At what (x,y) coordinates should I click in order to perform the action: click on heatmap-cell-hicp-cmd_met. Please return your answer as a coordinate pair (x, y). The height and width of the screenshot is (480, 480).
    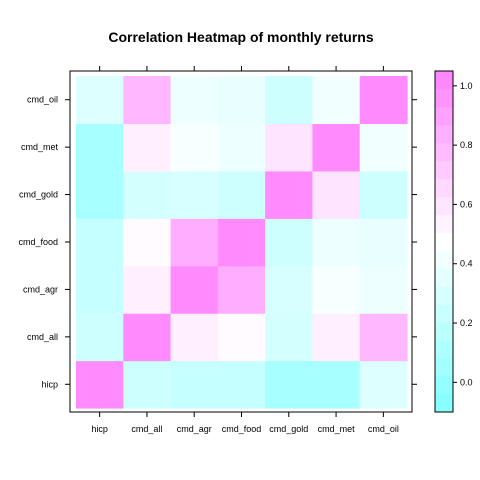
    Looking at the image, I should click on (336, 384).